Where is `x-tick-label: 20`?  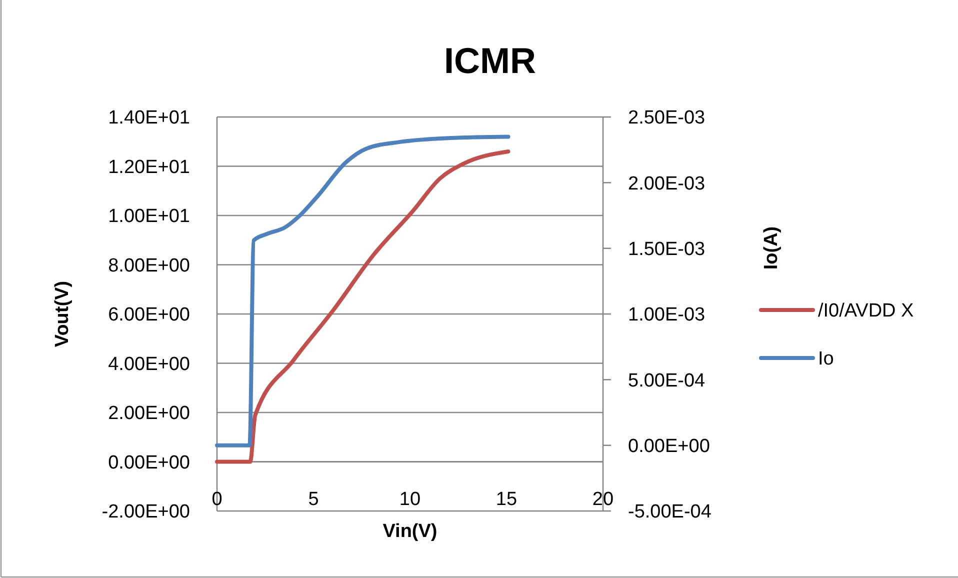 x-tick-label: 20 is located at coordinates (603, 499).